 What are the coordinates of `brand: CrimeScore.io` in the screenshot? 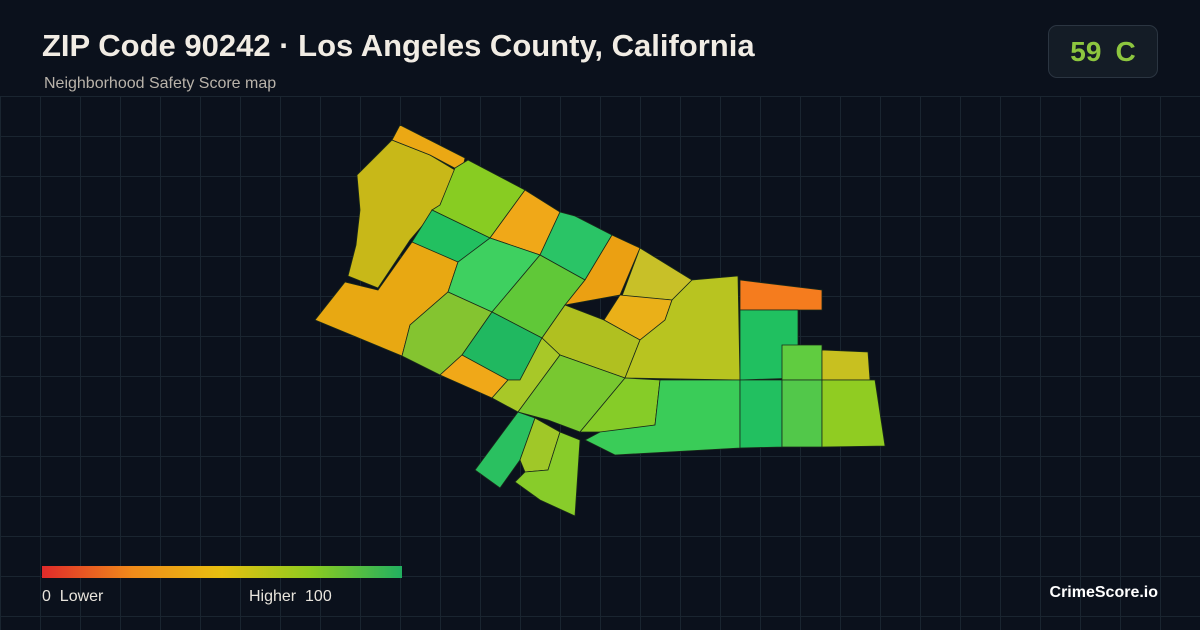 It's located at (1103, 592).